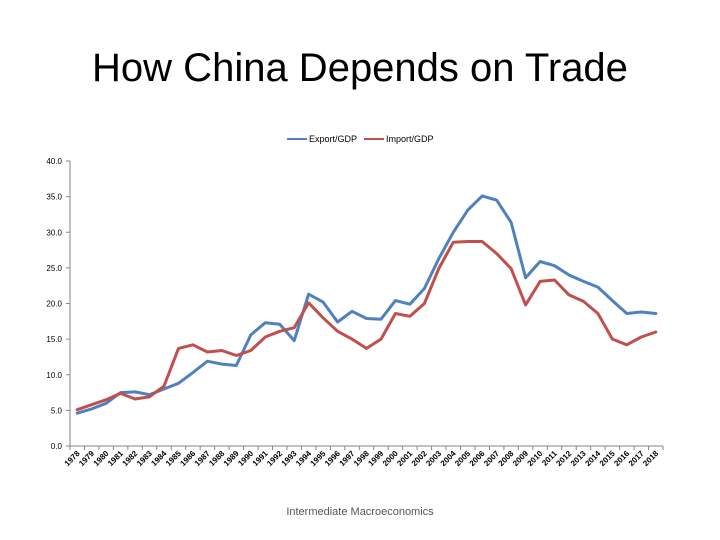  I want to click on x-tick-label: 2018, so click(650, 458).